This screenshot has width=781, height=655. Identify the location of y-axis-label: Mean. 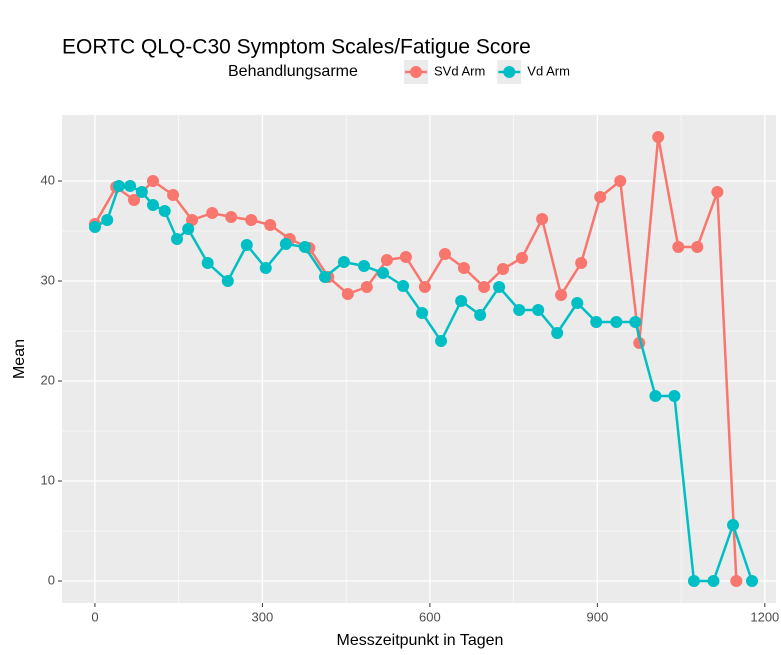
(19, 359).